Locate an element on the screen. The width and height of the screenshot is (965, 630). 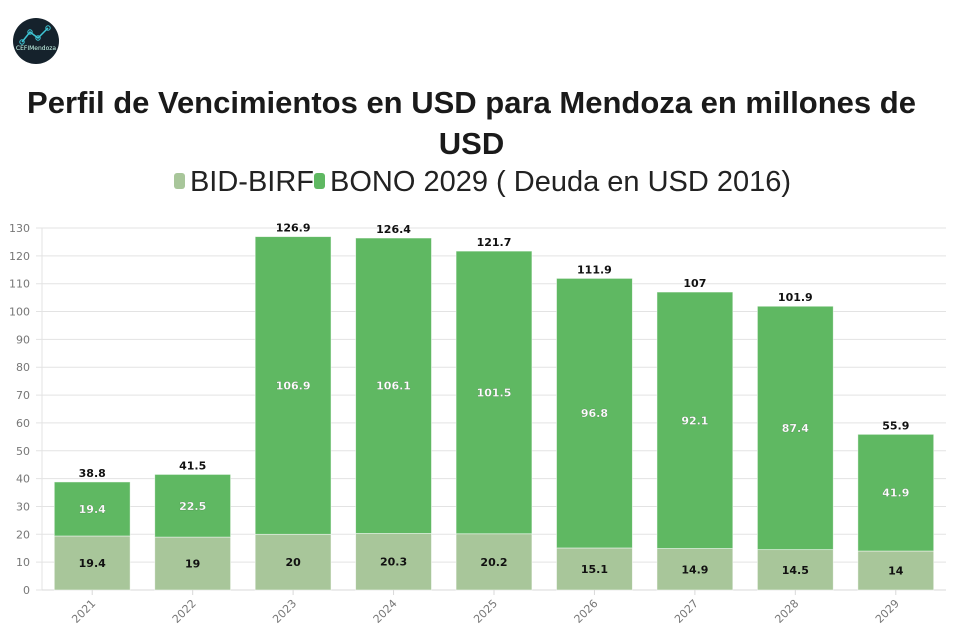
data-label-total: 126.4 is located at coordinates (393, 229).